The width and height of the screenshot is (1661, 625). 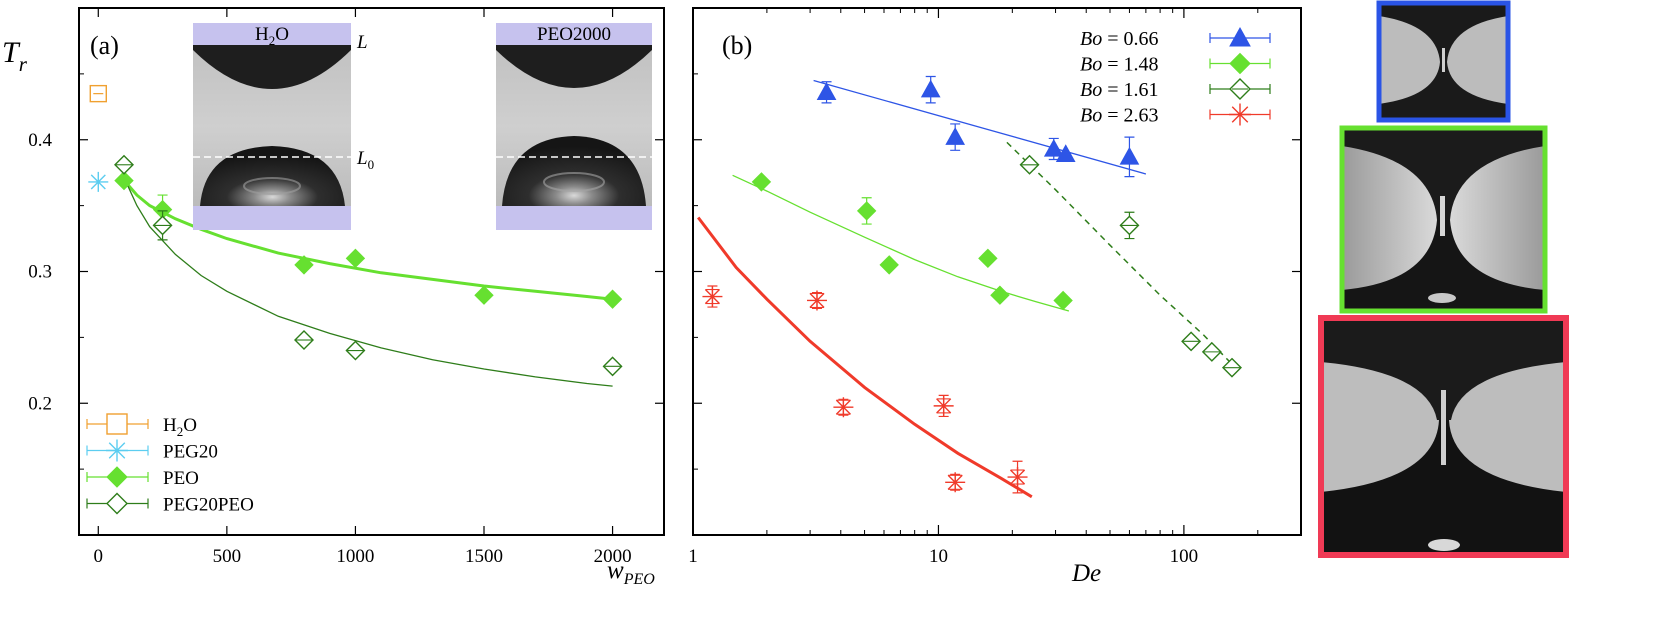 I want to click on inset-h2o-bottom-drop, so click(x=272, y=176).